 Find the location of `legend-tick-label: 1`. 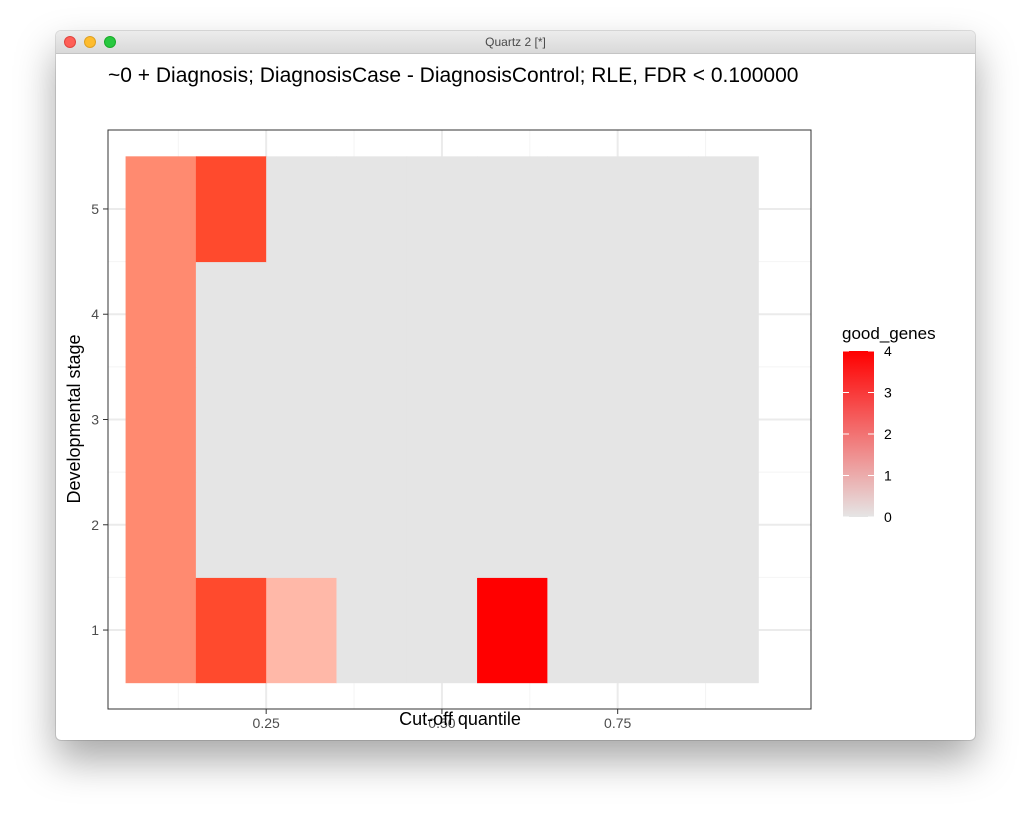

legend-tick-label: 1 is located at coordinates (888, 476).